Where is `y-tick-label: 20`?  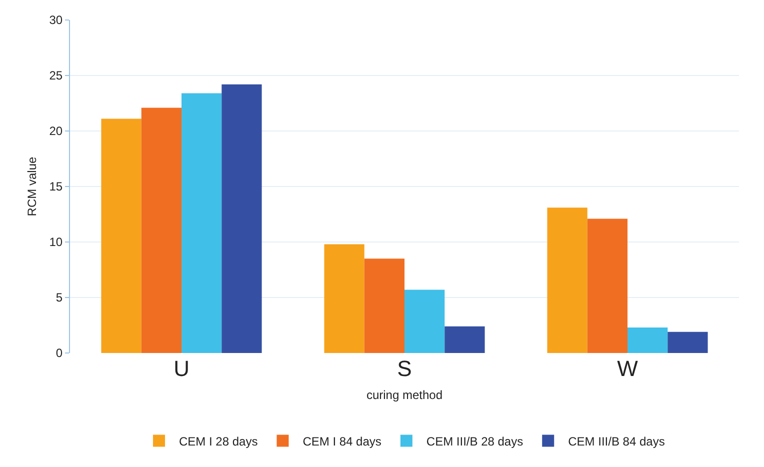
y-tick-label: 20 is located at coordinates (56, 131).